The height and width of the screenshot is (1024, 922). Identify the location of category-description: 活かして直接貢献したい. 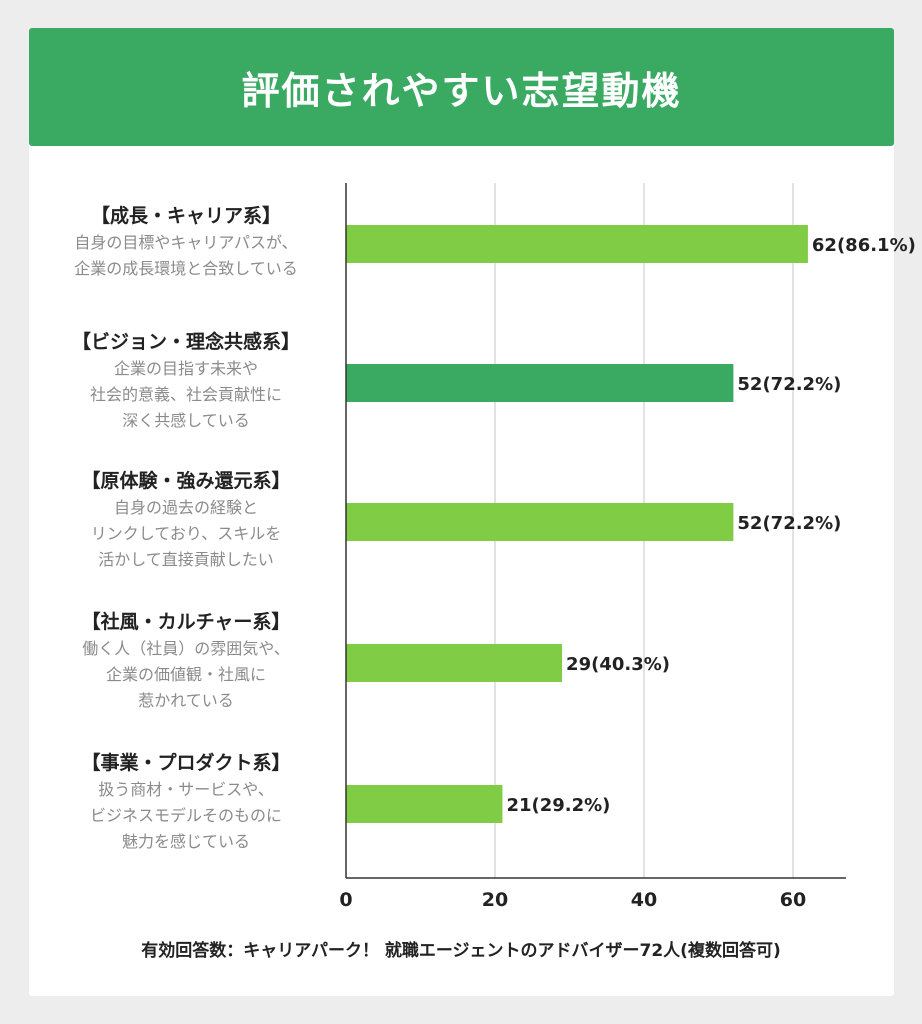
(186, 559).